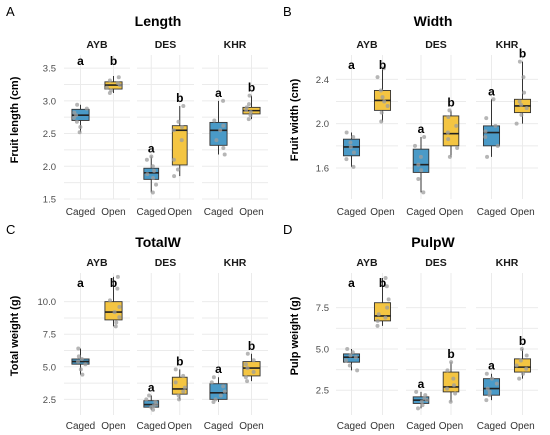  What do you see at coordinates (49, 101) in the screenshot?
I see `y-tick-label: 3.0` at bounding box center [49, 101].